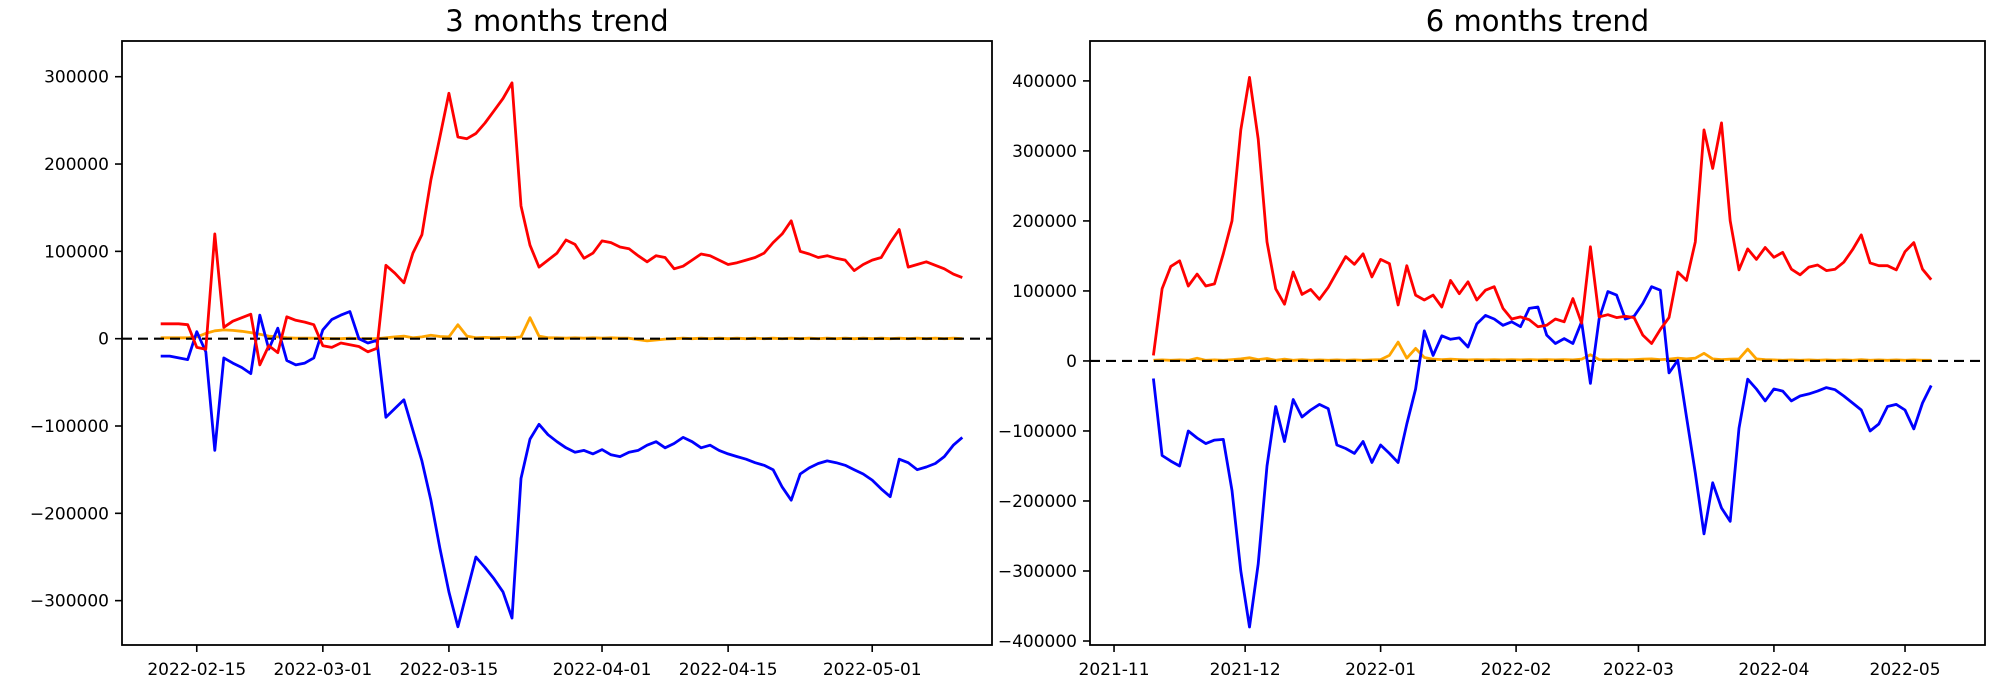  I want to click on x-tick-label: 2022-04-01, so click(602, 670).